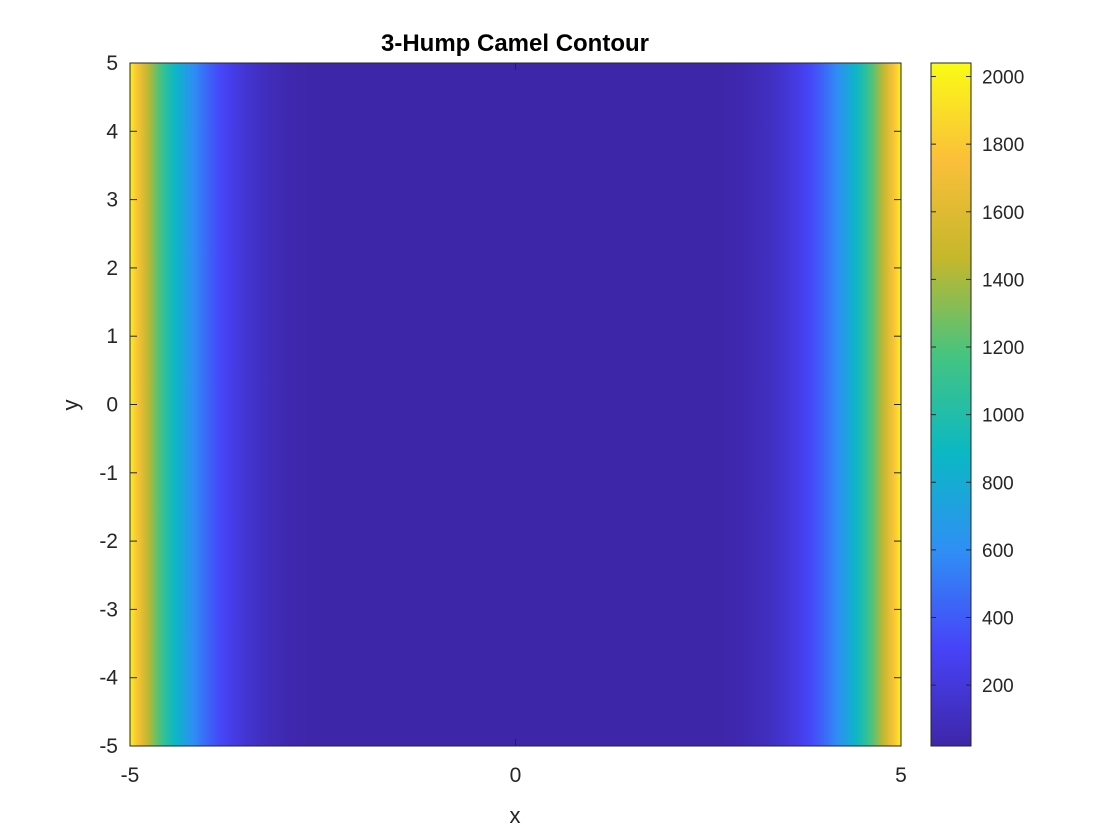  What do you see at coordinates (112, 336) in the screenshot?
I see `y-tick-label: 1` at bounding box center [112, 336].